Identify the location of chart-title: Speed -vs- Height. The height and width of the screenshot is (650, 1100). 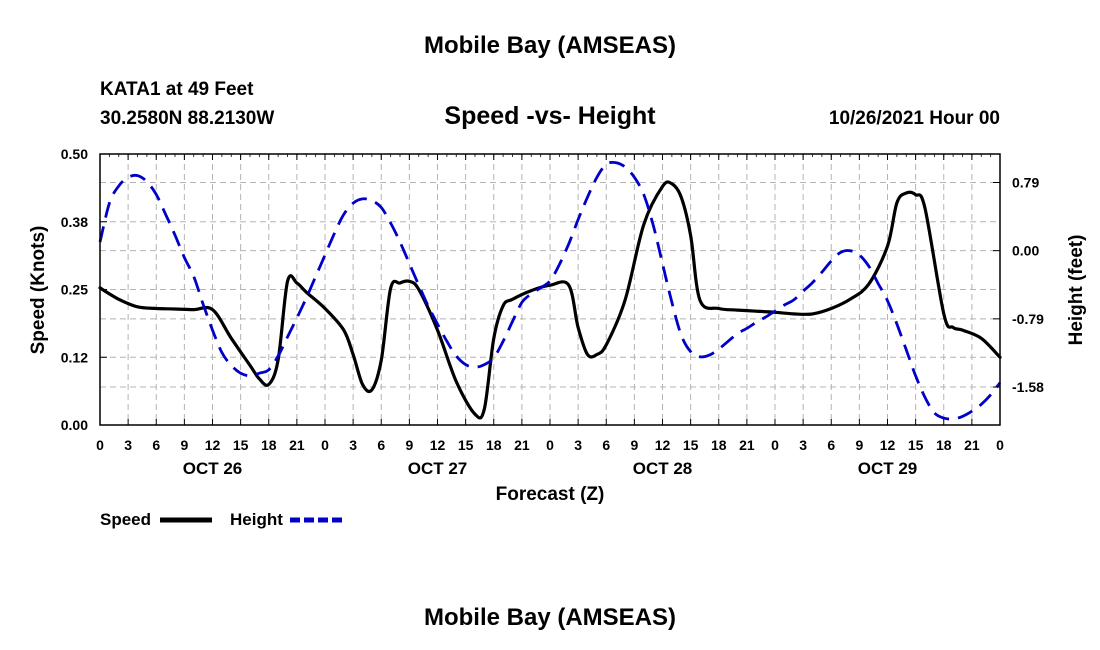
(550, 116).